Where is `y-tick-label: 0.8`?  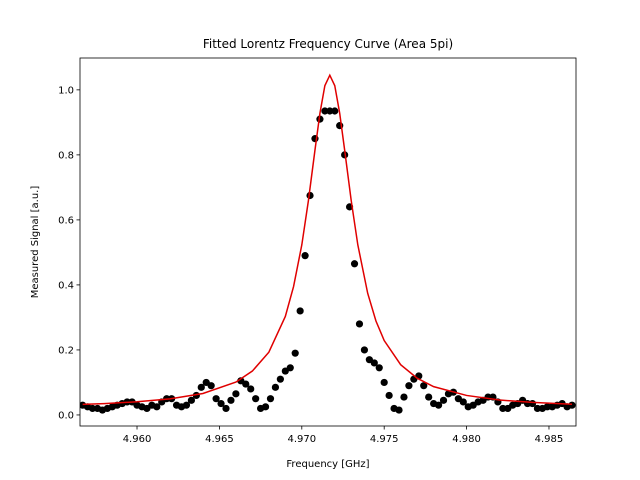
y-tick-label: 0.8 is located at coordinates (66, 155).